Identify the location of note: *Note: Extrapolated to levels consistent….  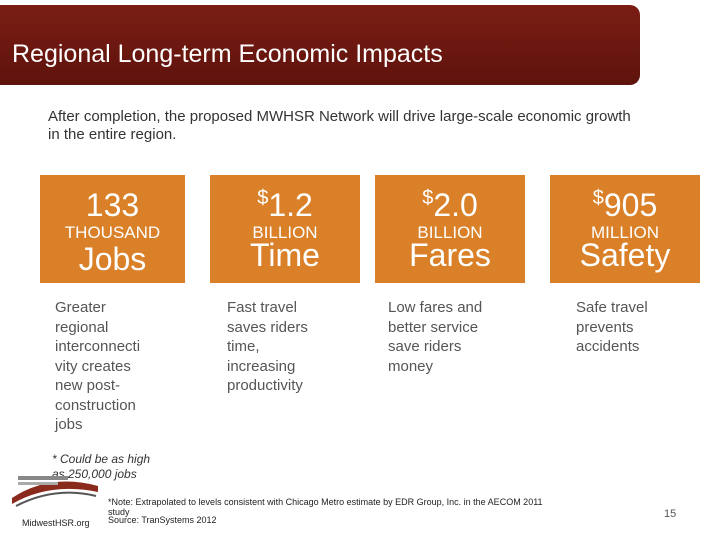
(325, 507).